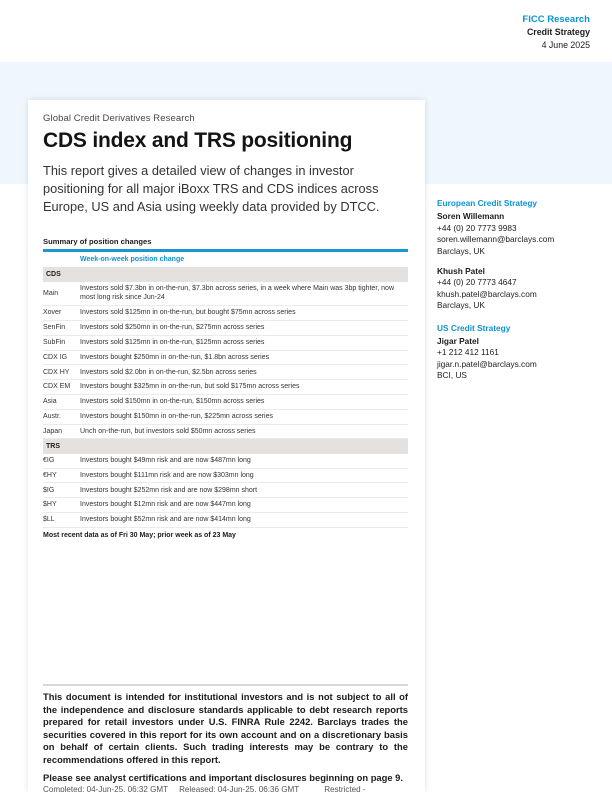  I want to click on section-row-trs: TRS, so click(225, 446).